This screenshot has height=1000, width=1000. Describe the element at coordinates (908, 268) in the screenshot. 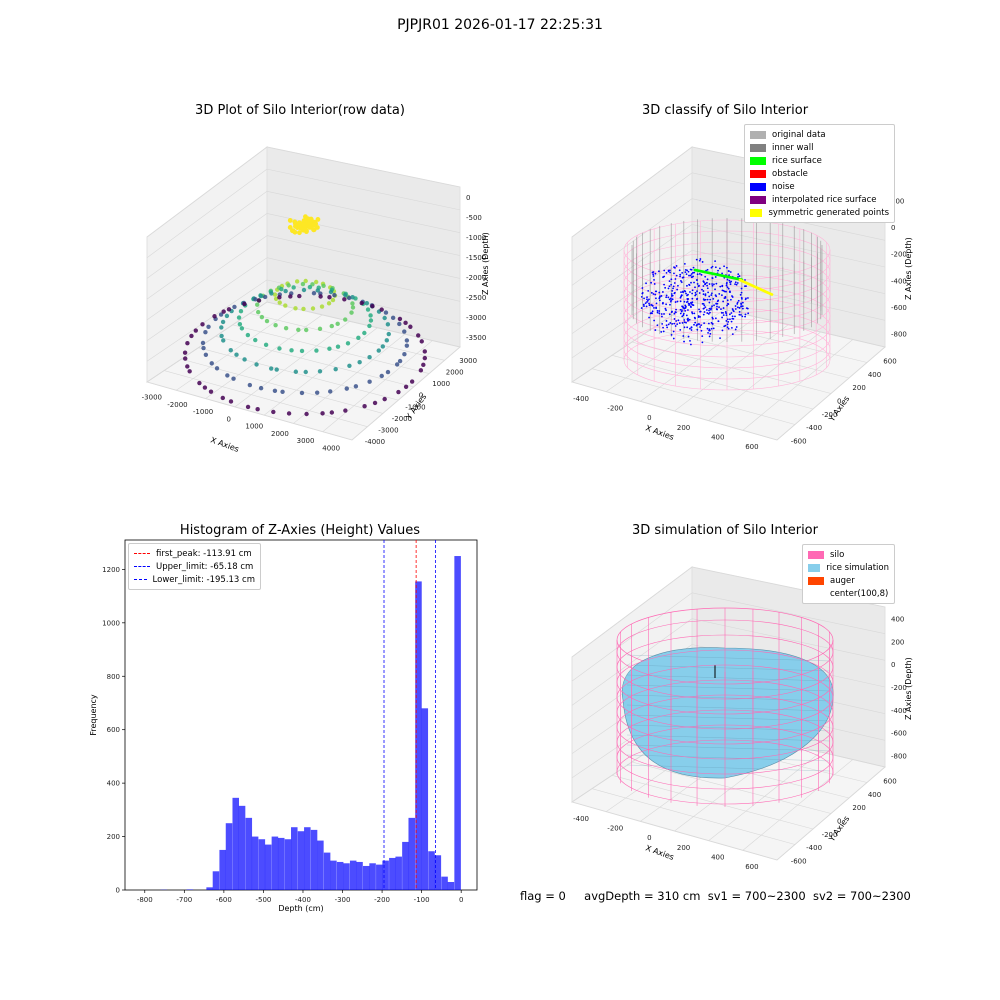

I see `p2-zlabel: Z Axies (Depth)` at that location.